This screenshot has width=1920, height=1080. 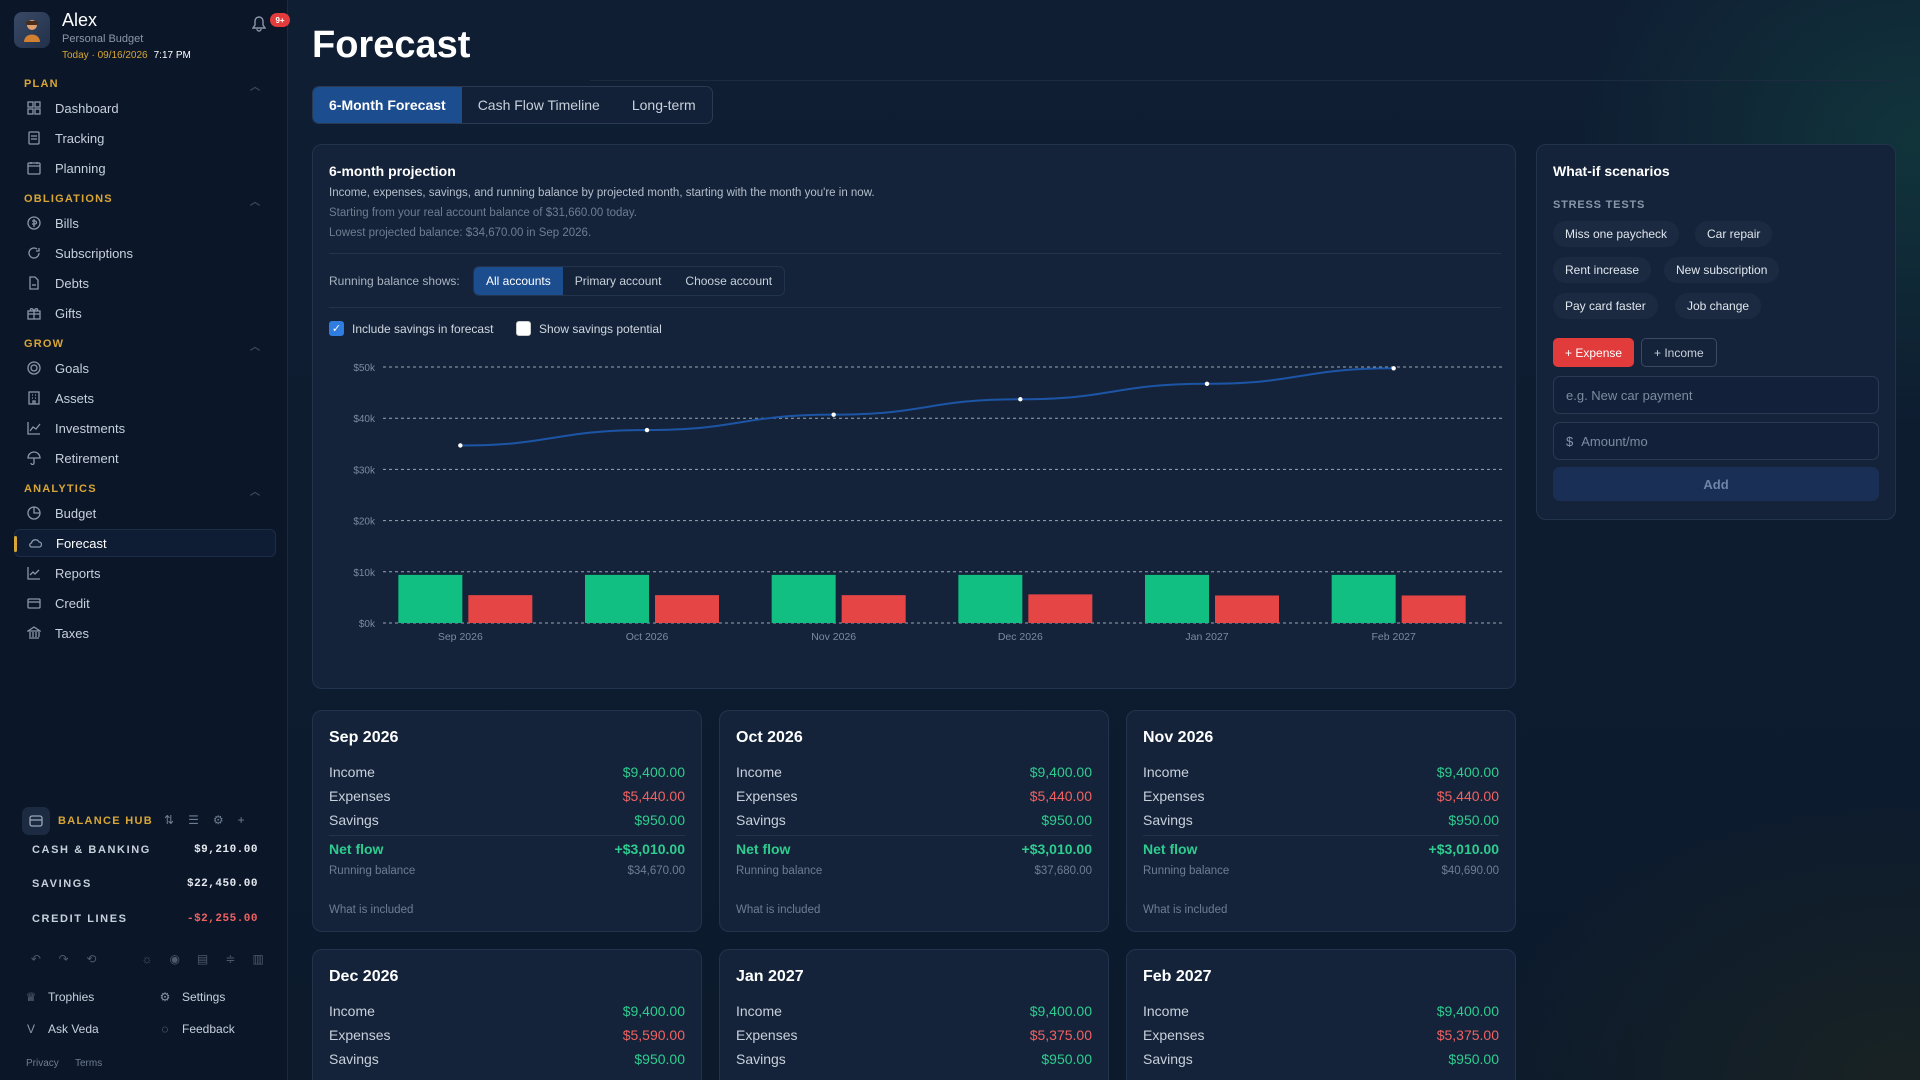 I want to click on running-balance-row: Running balance $40,690.00, so click(x=1321, y=871).